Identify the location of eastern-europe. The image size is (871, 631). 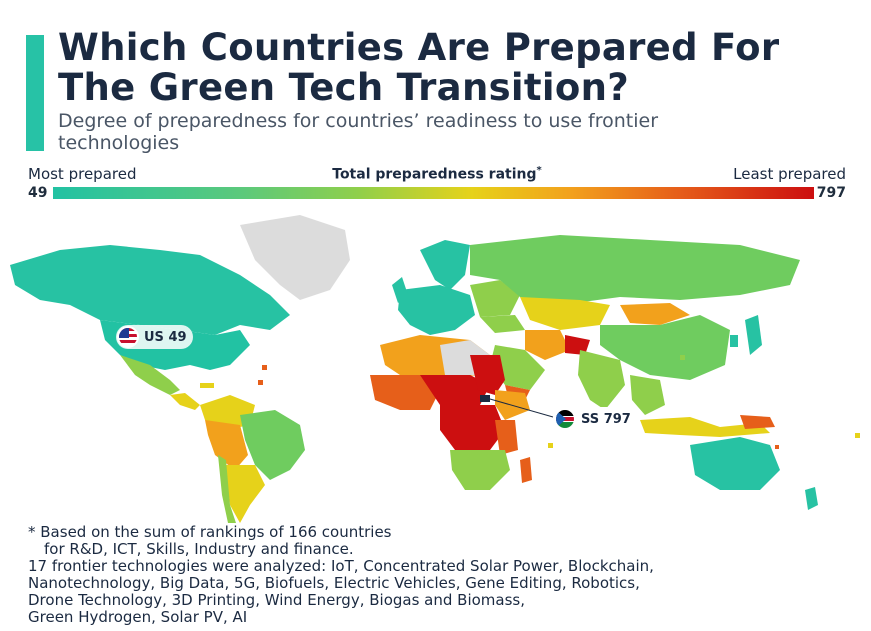
(495, 298).